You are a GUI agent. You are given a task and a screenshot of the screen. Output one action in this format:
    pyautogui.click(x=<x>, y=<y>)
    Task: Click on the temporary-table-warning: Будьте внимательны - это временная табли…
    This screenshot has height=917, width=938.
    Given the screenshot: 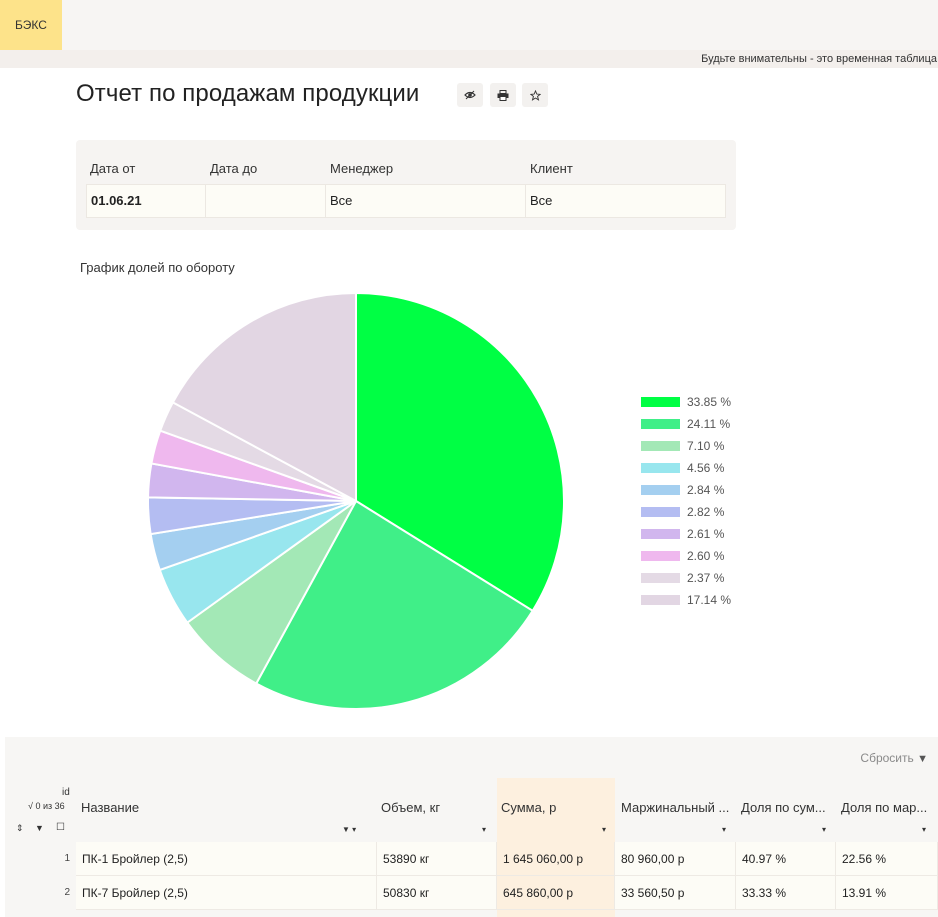 What is the action you would take?
    pyautogui.click(x=469, y=59)
    